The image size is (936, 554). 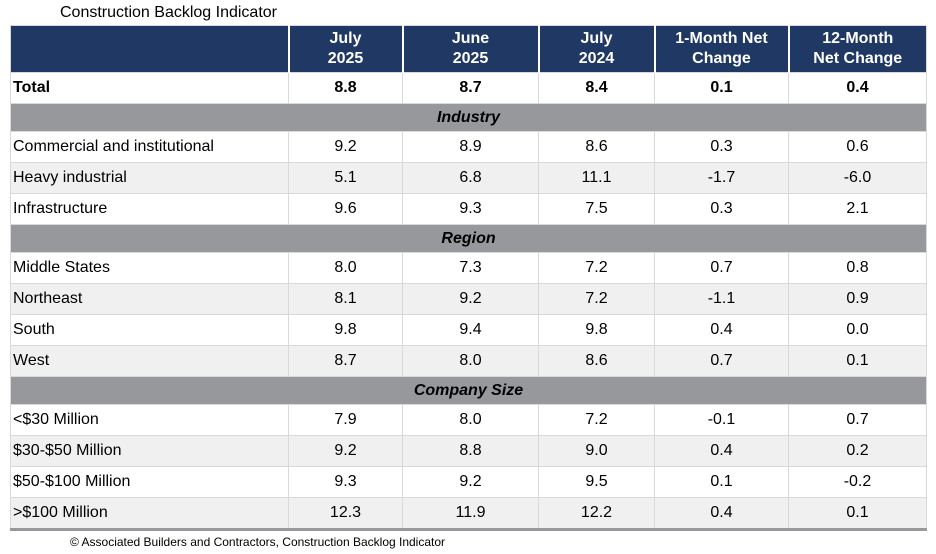 What do you see at coordinates (345, 299) in the screenshot?
I see `value-cell-july-2025: 8.1` at bounding box center [345, 299].